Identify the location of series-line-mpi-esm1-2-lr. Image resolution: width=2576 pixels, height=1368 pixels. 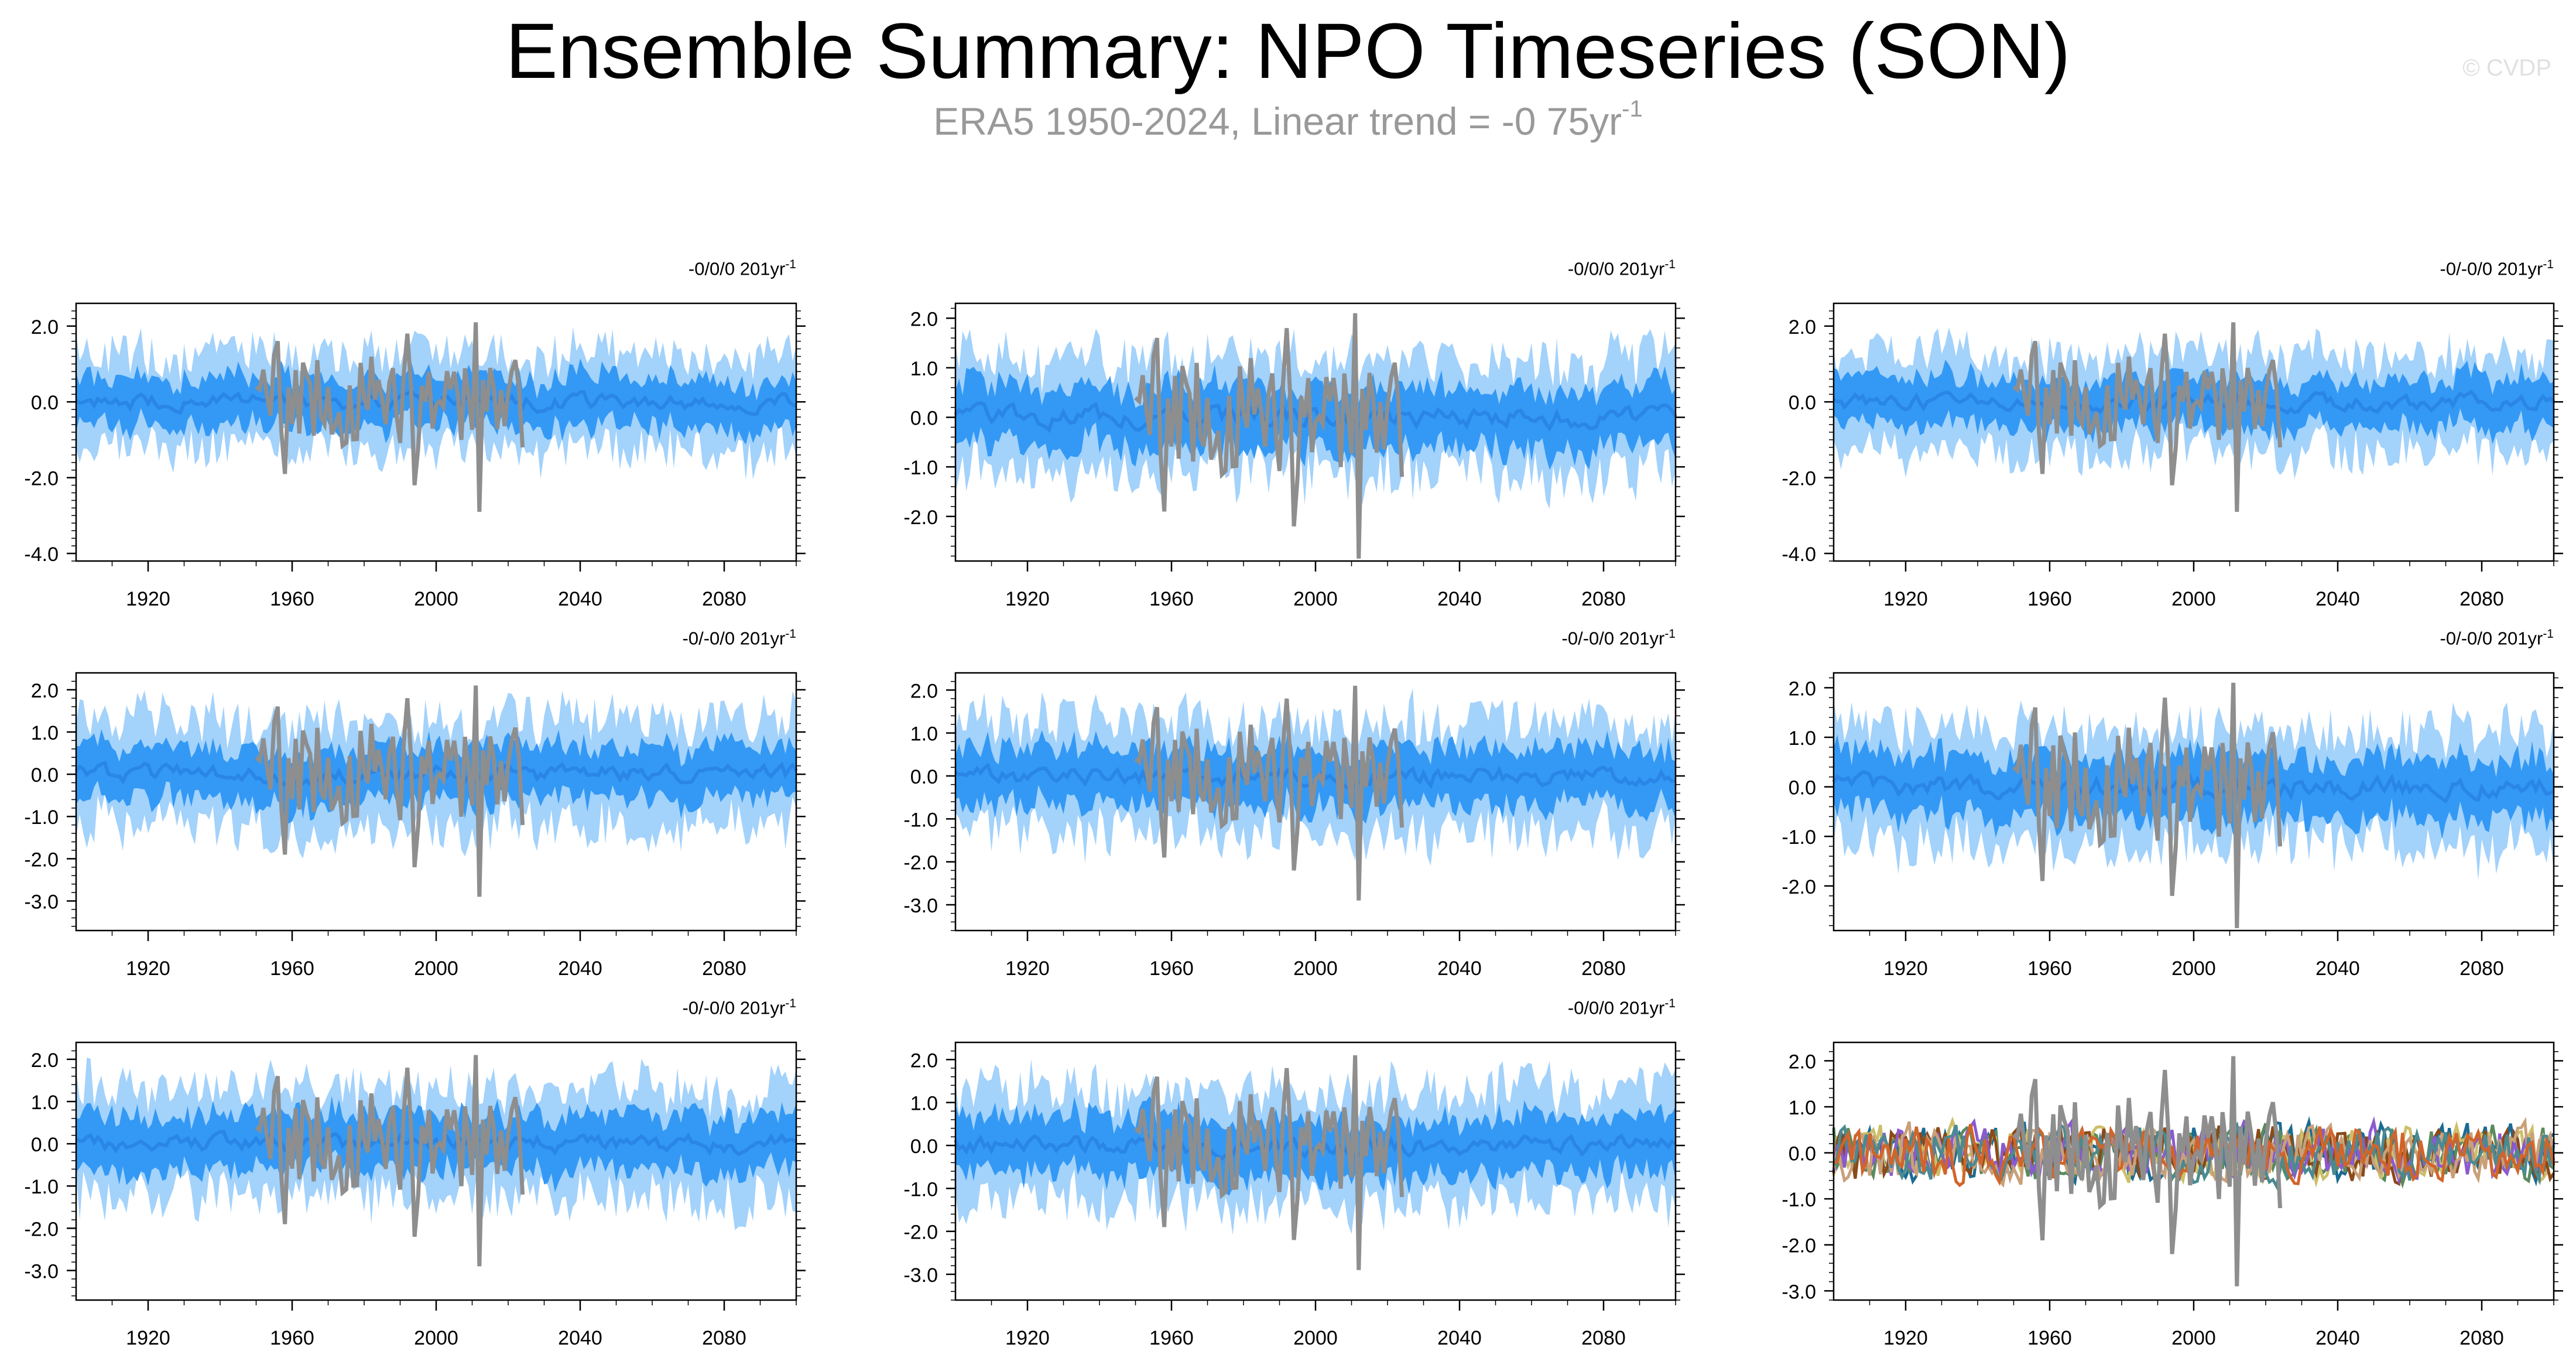
(2194, 1157).